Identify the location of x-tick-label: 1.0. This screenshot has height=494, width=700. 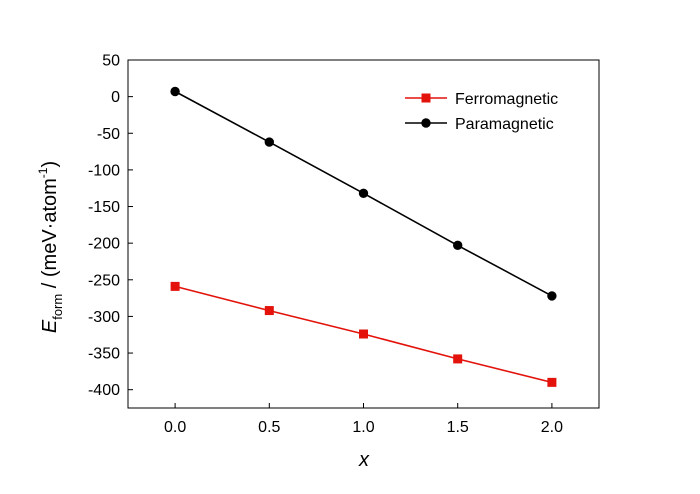
(363, 427).